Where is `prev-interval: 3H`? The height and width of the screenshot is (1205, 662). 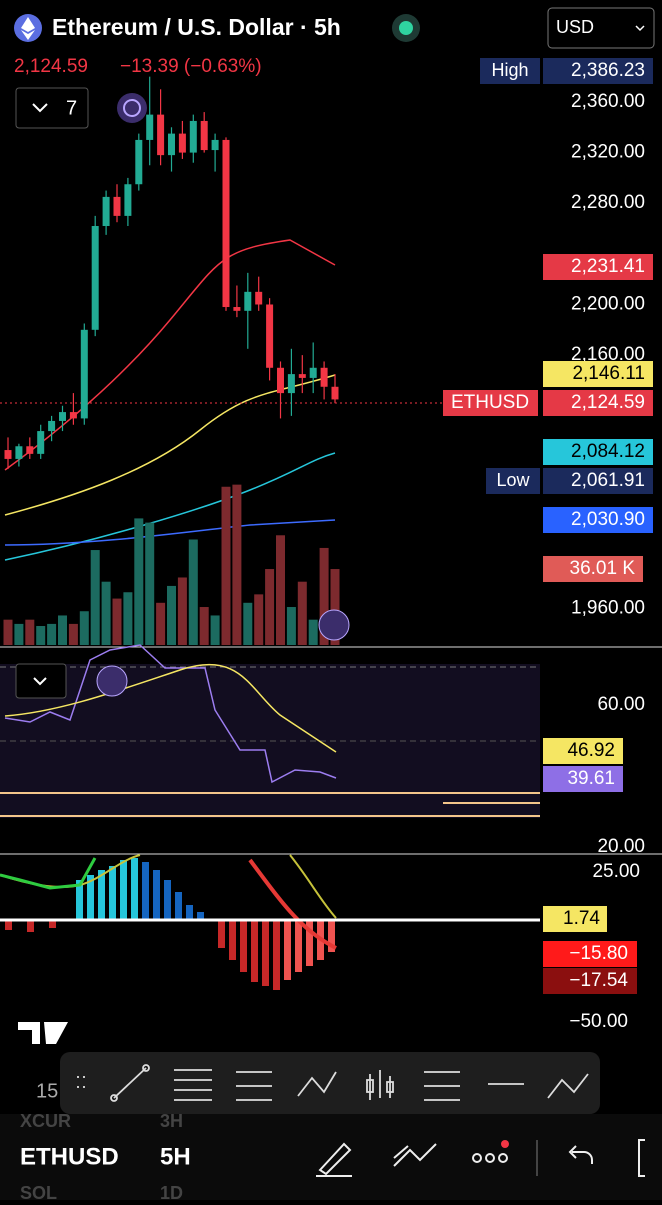
prev-interval: 3H is located at coordinates (171, 1121).